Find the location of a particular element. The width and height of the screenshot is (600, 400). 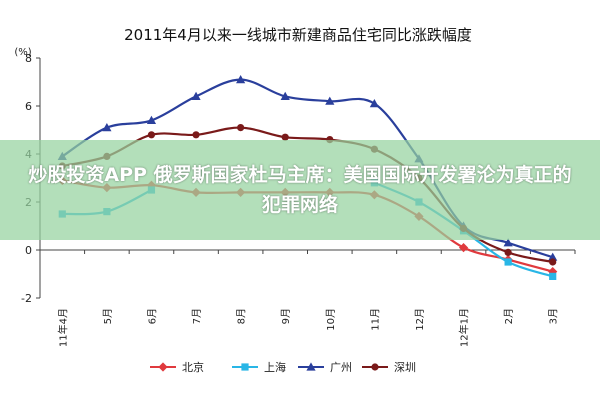

y-tick-label: 0 is located at coordinates (28, 250).